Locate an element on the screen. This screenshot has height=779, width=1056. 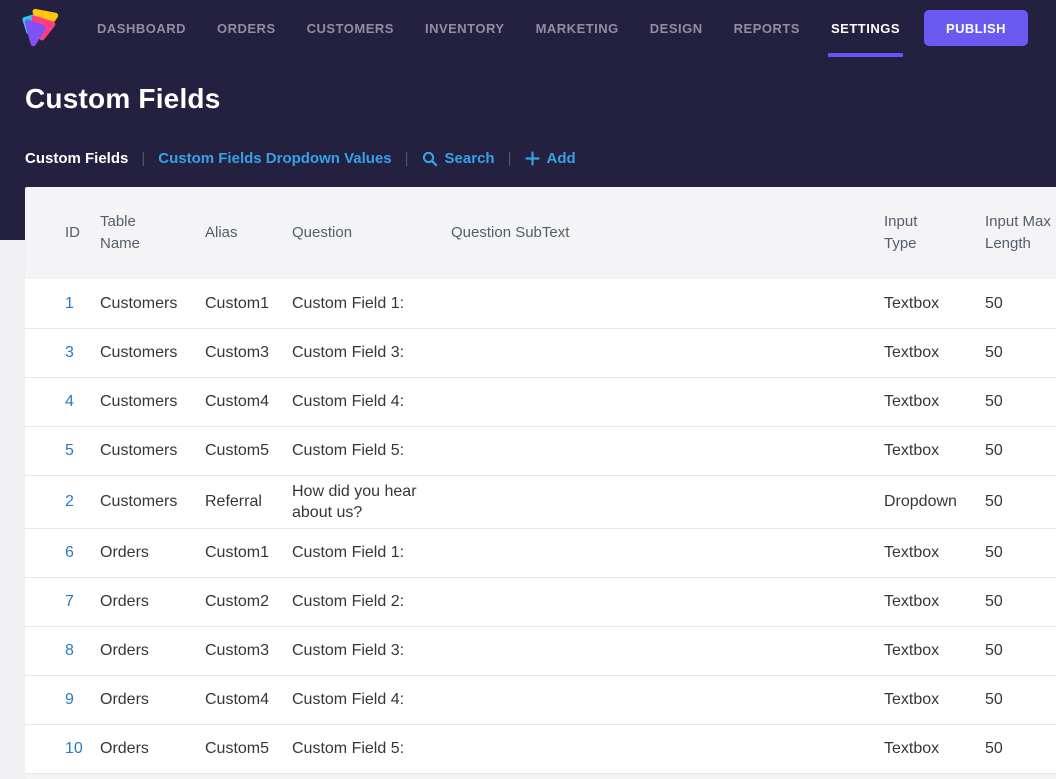
cell-input-type: Dropdown is located at coordinates (920, 501).